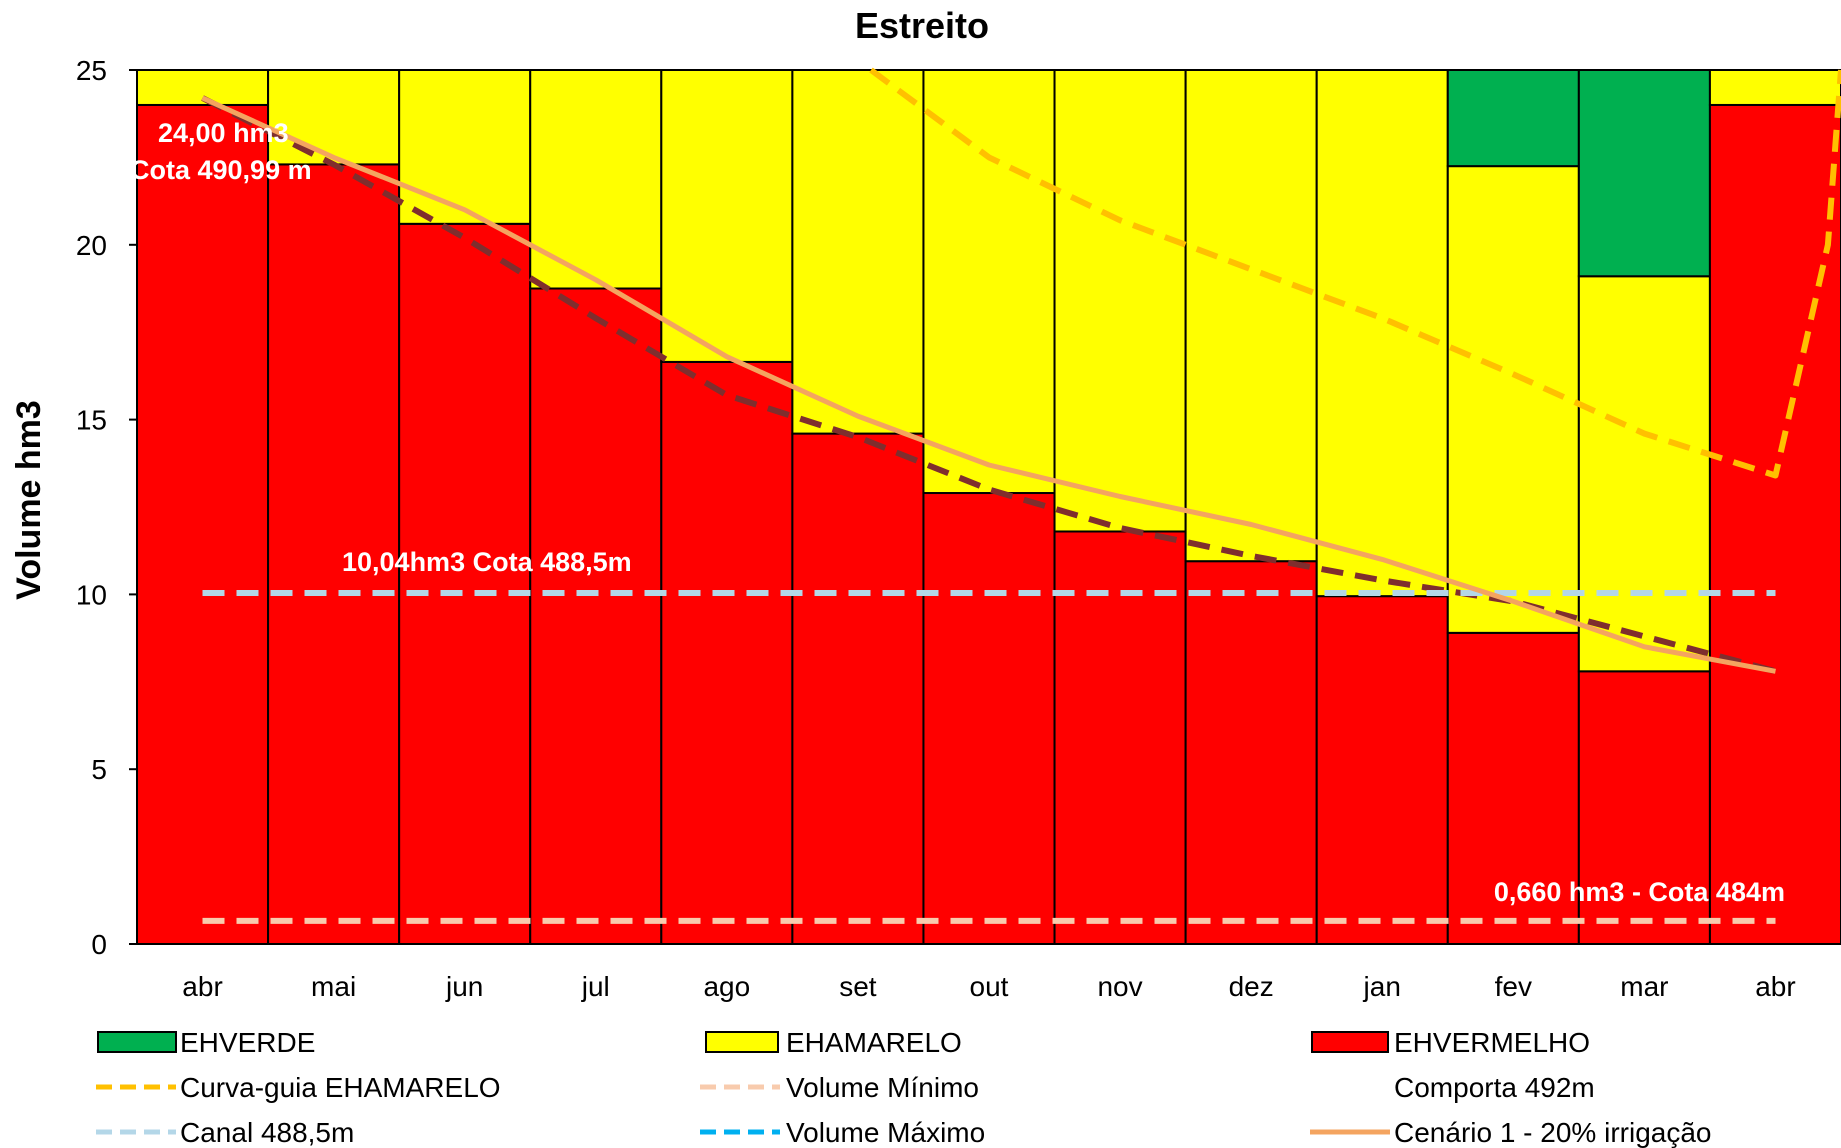  I want to click on legend-swatch-ehvermelho, so click(1350, 1042).